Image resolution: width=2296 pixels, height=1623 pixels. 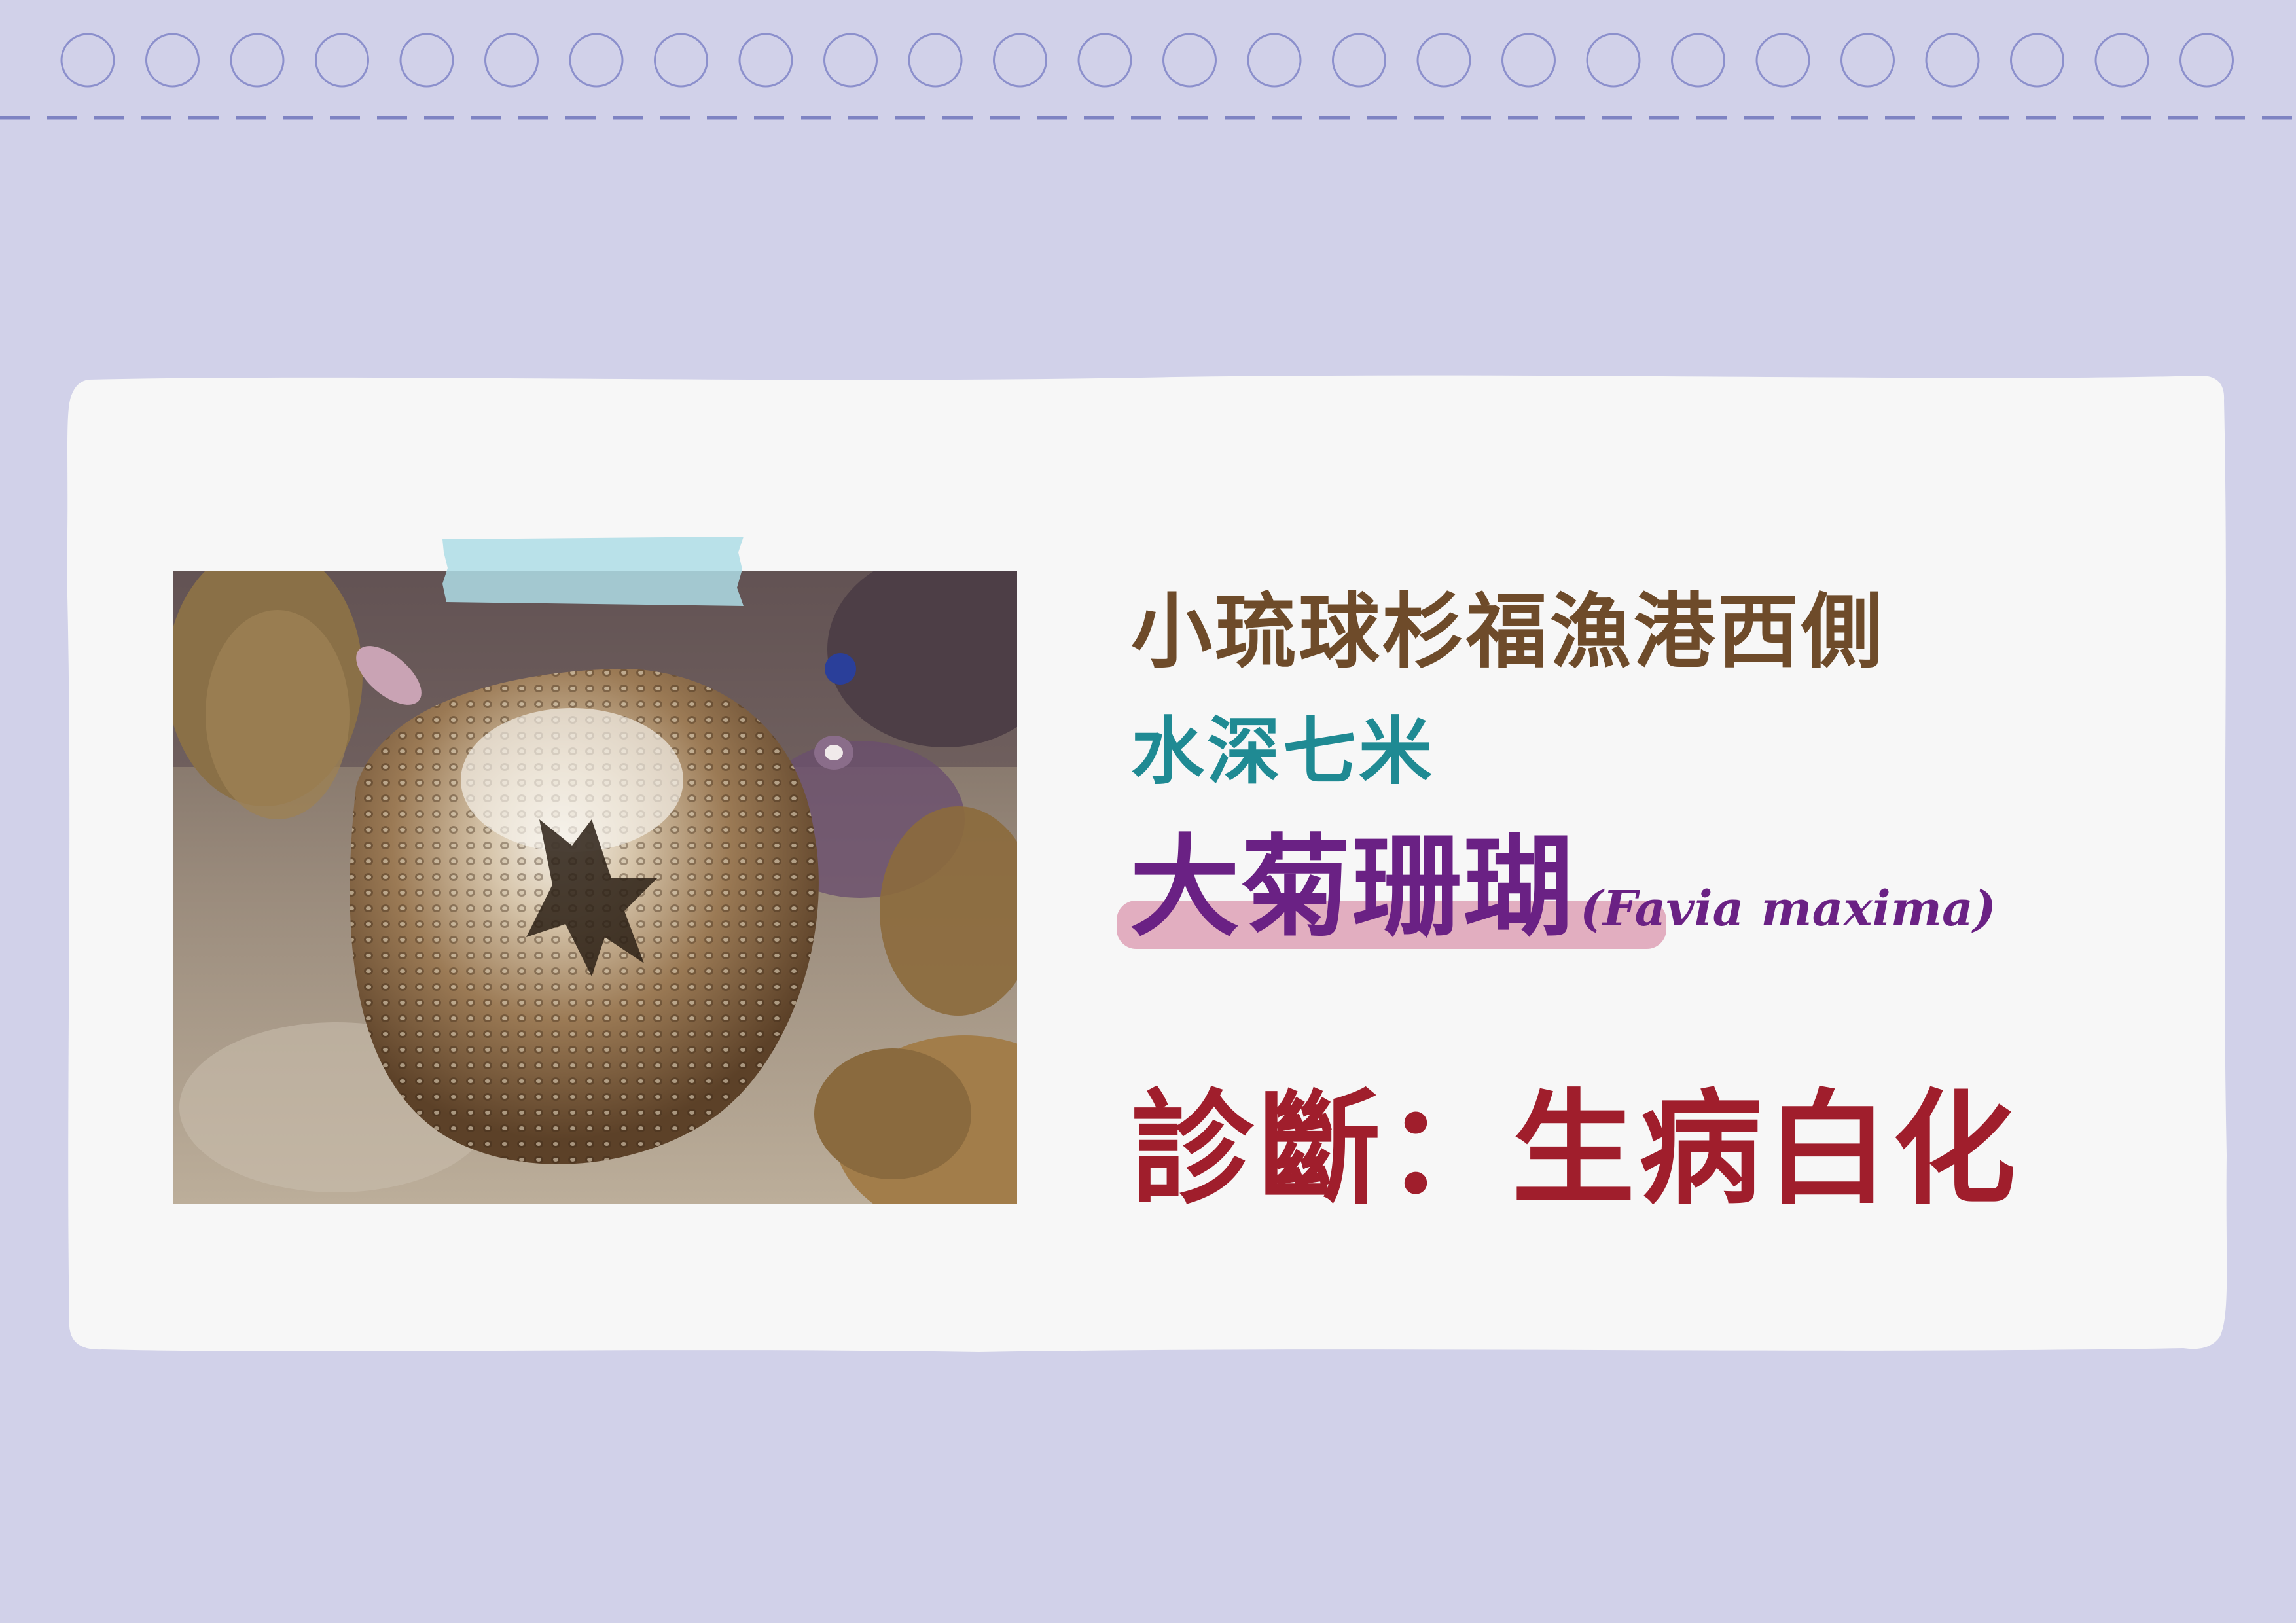 I want to click on coral-photo, so click(x=595, y=888).